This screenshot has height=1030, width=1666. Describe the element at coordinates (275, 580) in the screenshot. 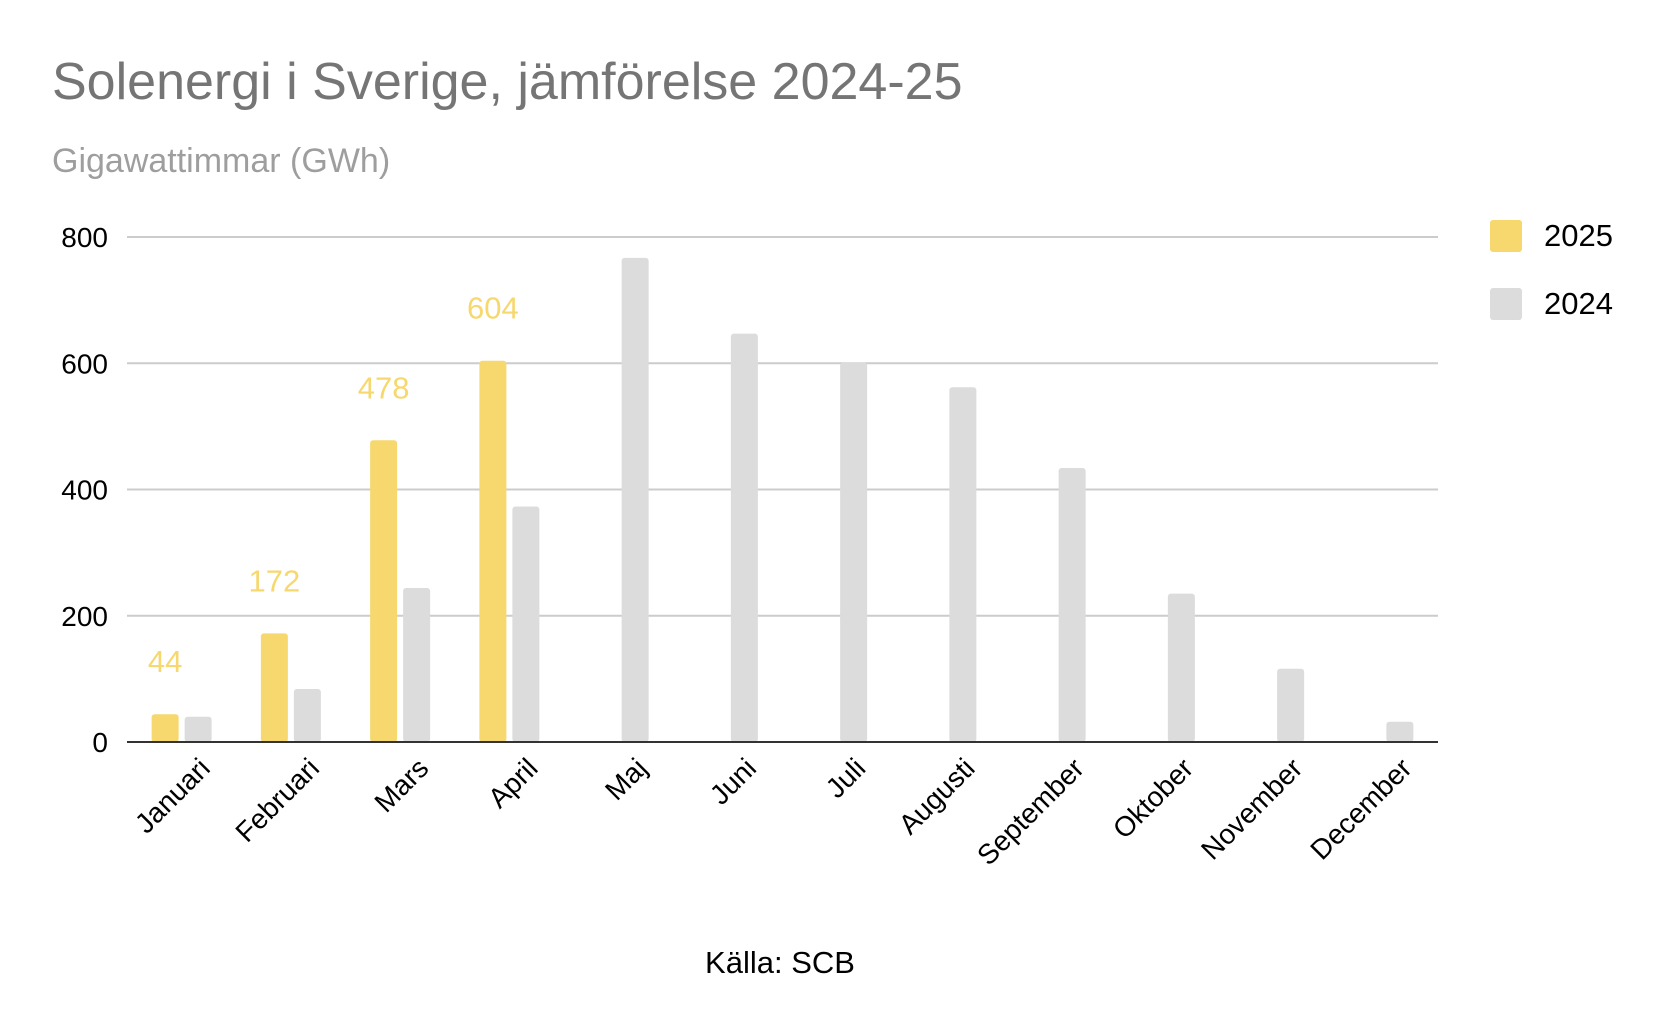

I see `data-label: 172` at that location.